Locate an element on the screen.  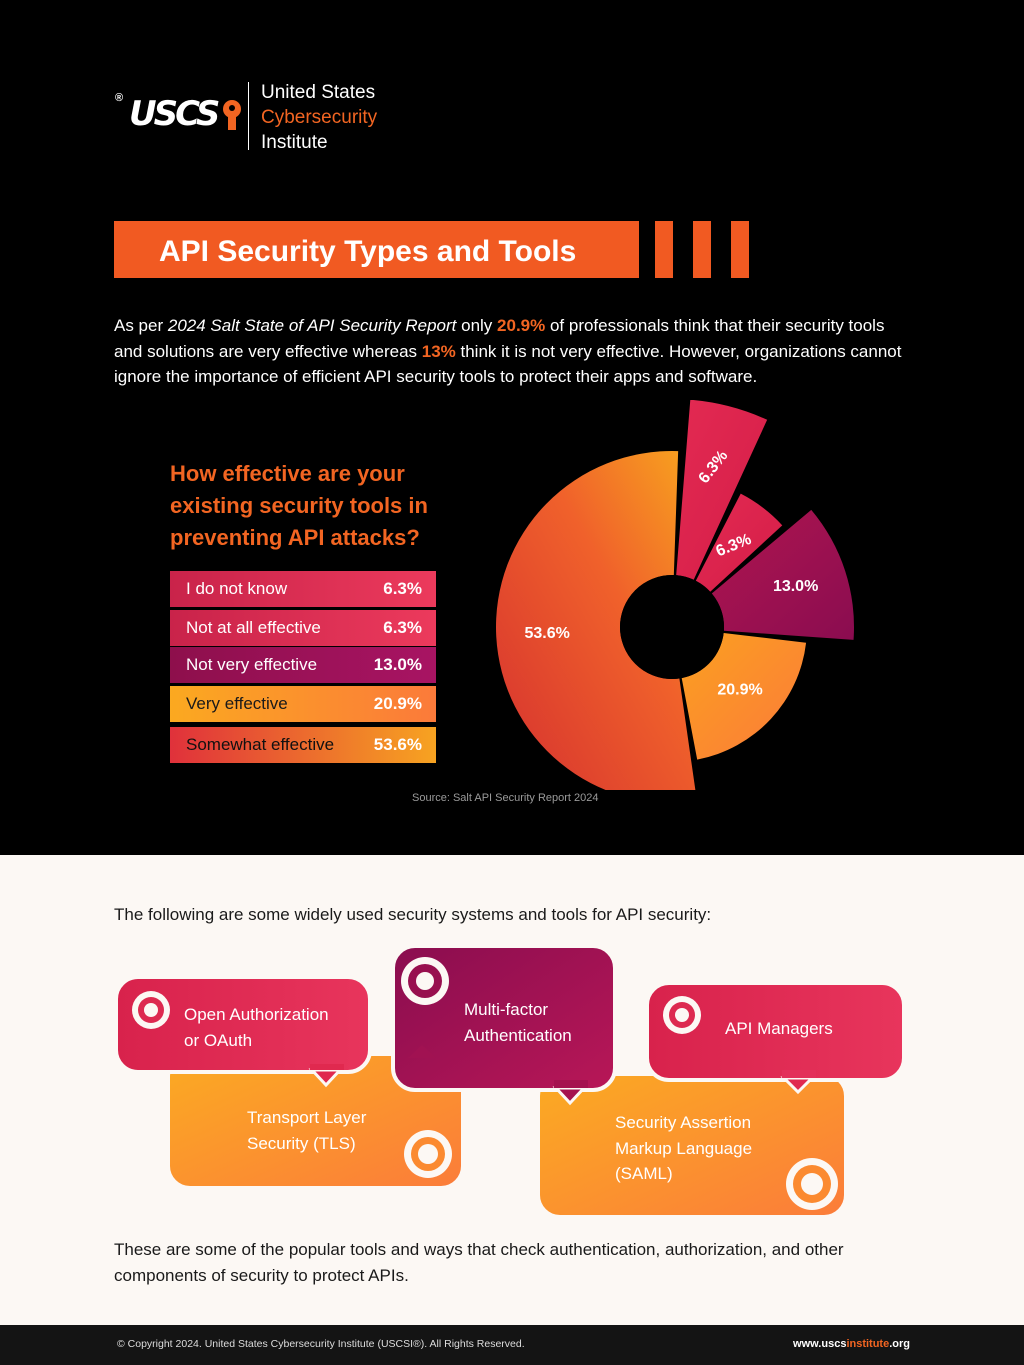
page-title: API Security Types and Tools is located at coordinates (368, 251).